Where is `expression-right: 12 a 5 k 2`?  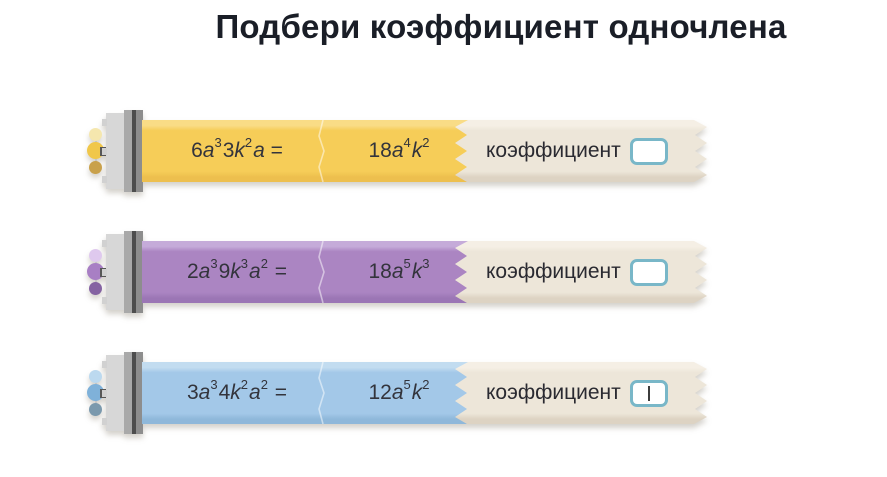
expression-right: 12 a 5 k 2 is located at coordinates (399, 390).